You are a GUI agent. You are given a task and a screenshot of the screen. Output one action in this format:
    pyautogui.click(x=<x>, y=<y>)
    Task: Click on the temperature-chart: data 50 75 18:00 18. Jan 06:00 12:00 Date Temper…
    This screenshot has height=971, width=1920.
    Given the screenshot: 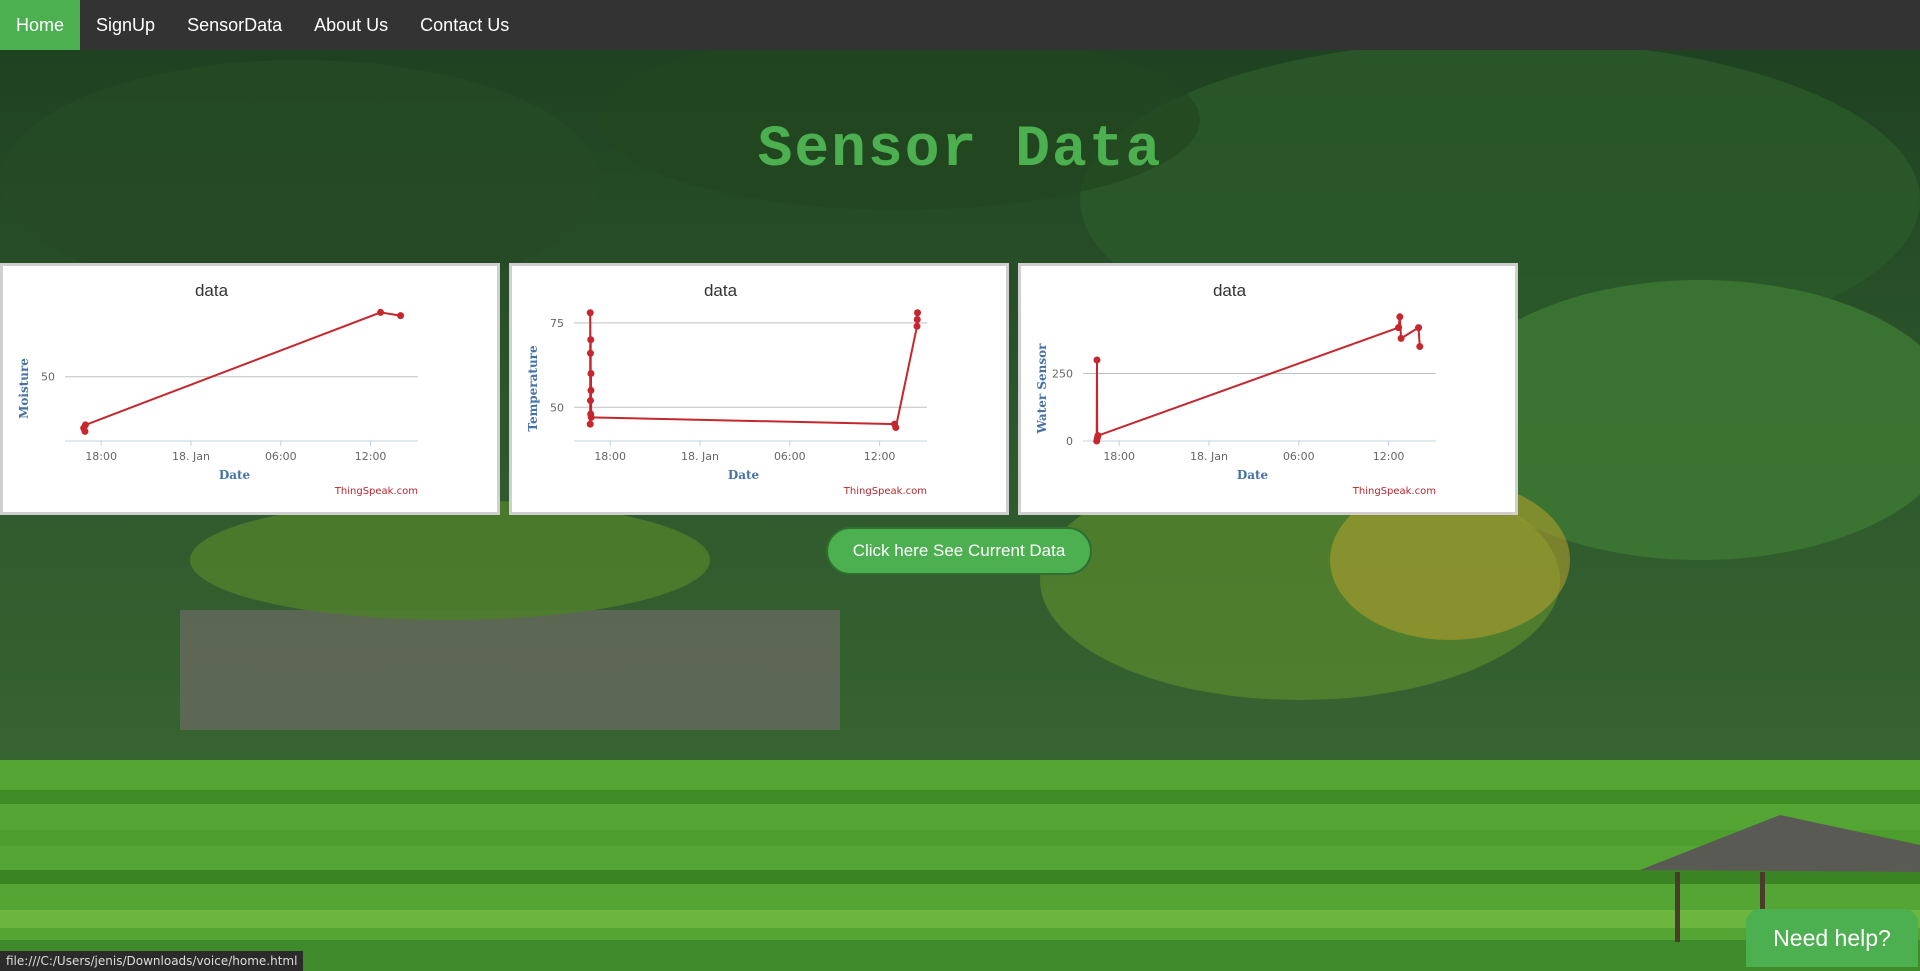 What is the action you would take?
    pyautogui.click(x=759, y=389)
    